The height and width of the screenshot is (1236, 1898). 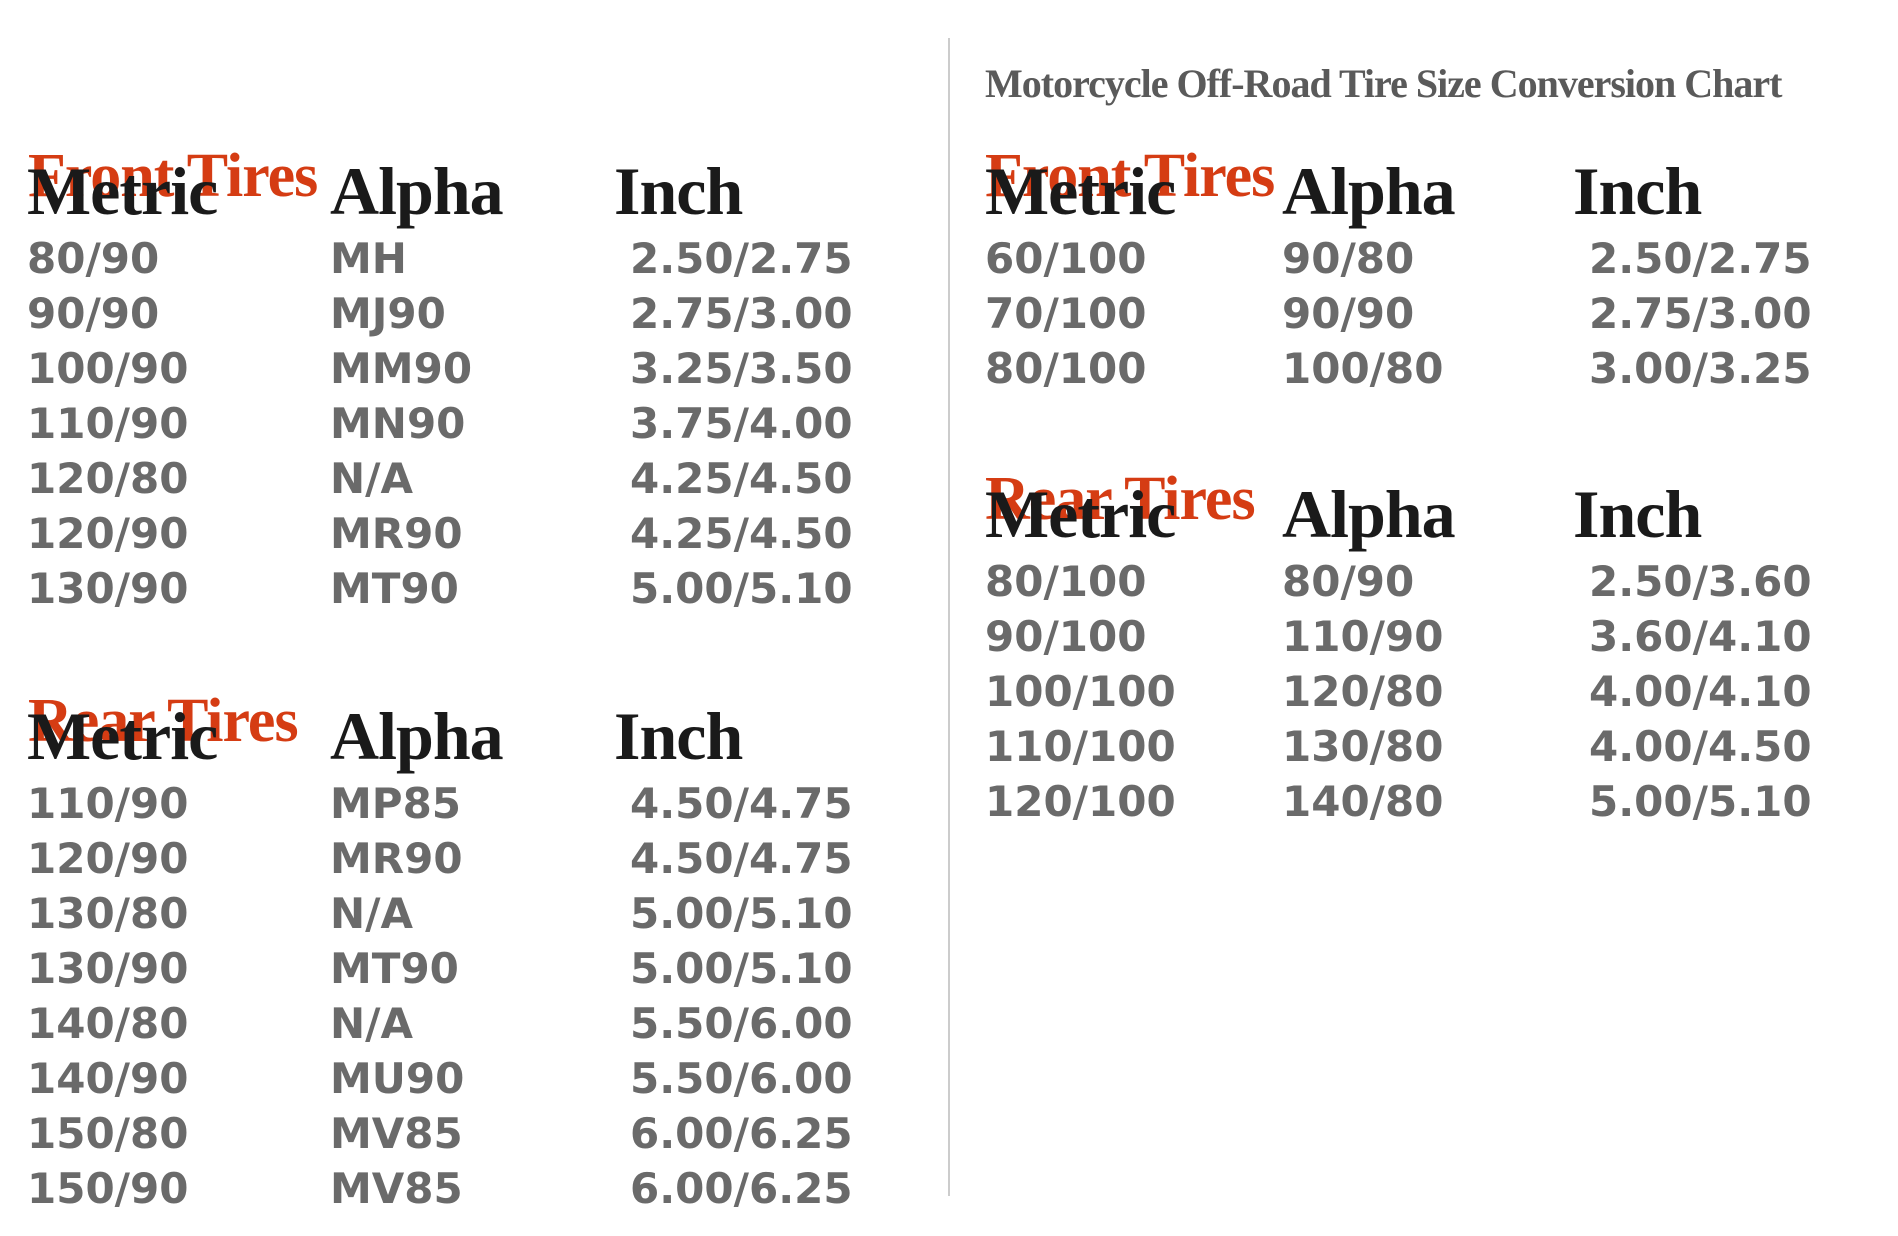 I want to click on table-row: 100/100 120/80 4.00/4.10, so click(x=1441, y=691).